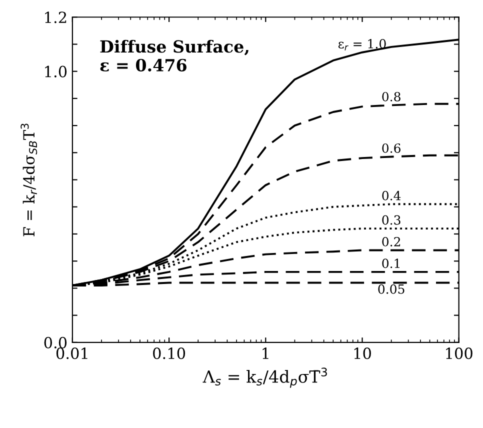 The width and height of the screenshot is (483, 428). Describe the element at coordinates (55, 18) in the screenshot. I see `y-tick-label: 1.2` at that location.